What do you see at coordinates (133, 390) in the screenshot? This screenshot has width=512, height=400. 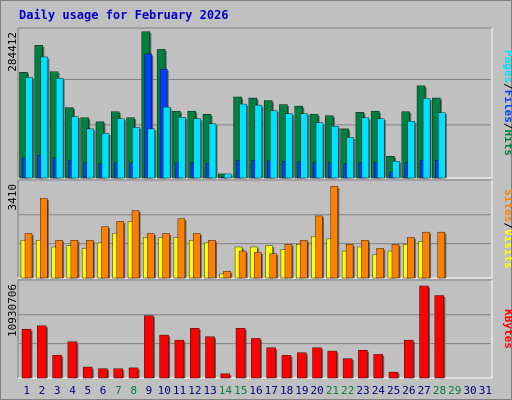 I see `x-tick-label: 8` at bounding box center [133, 390].